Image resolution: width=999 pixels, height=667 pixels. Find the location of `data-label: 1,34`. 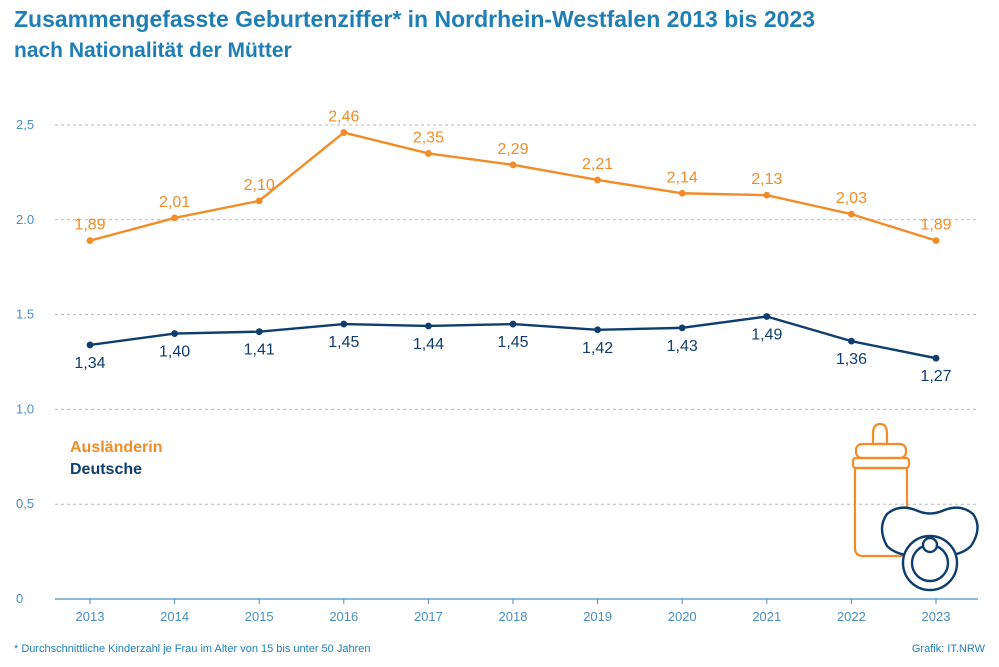

data-label: 1,34 is located at coordinates (89, 363).